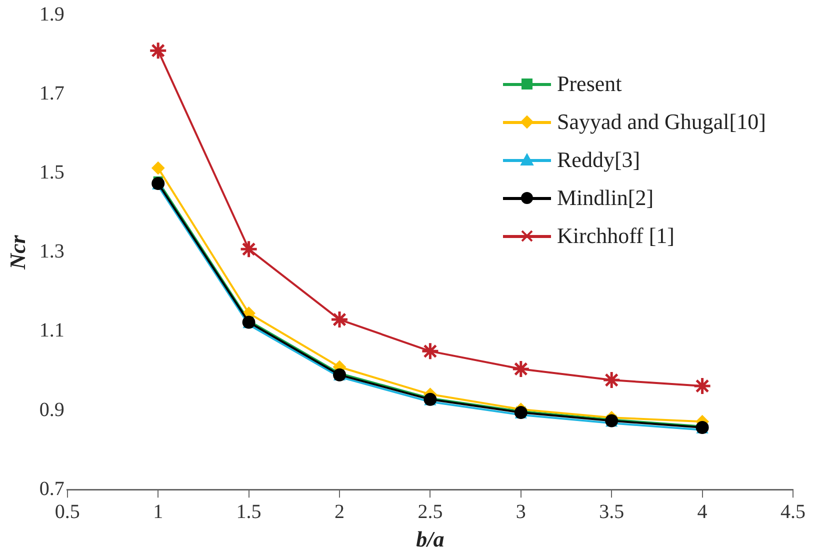  What do you see at coordinates (605, 198) in the screenshot?
I see `legend-label: Mindlin[2]` at bounding box center [605, 198].